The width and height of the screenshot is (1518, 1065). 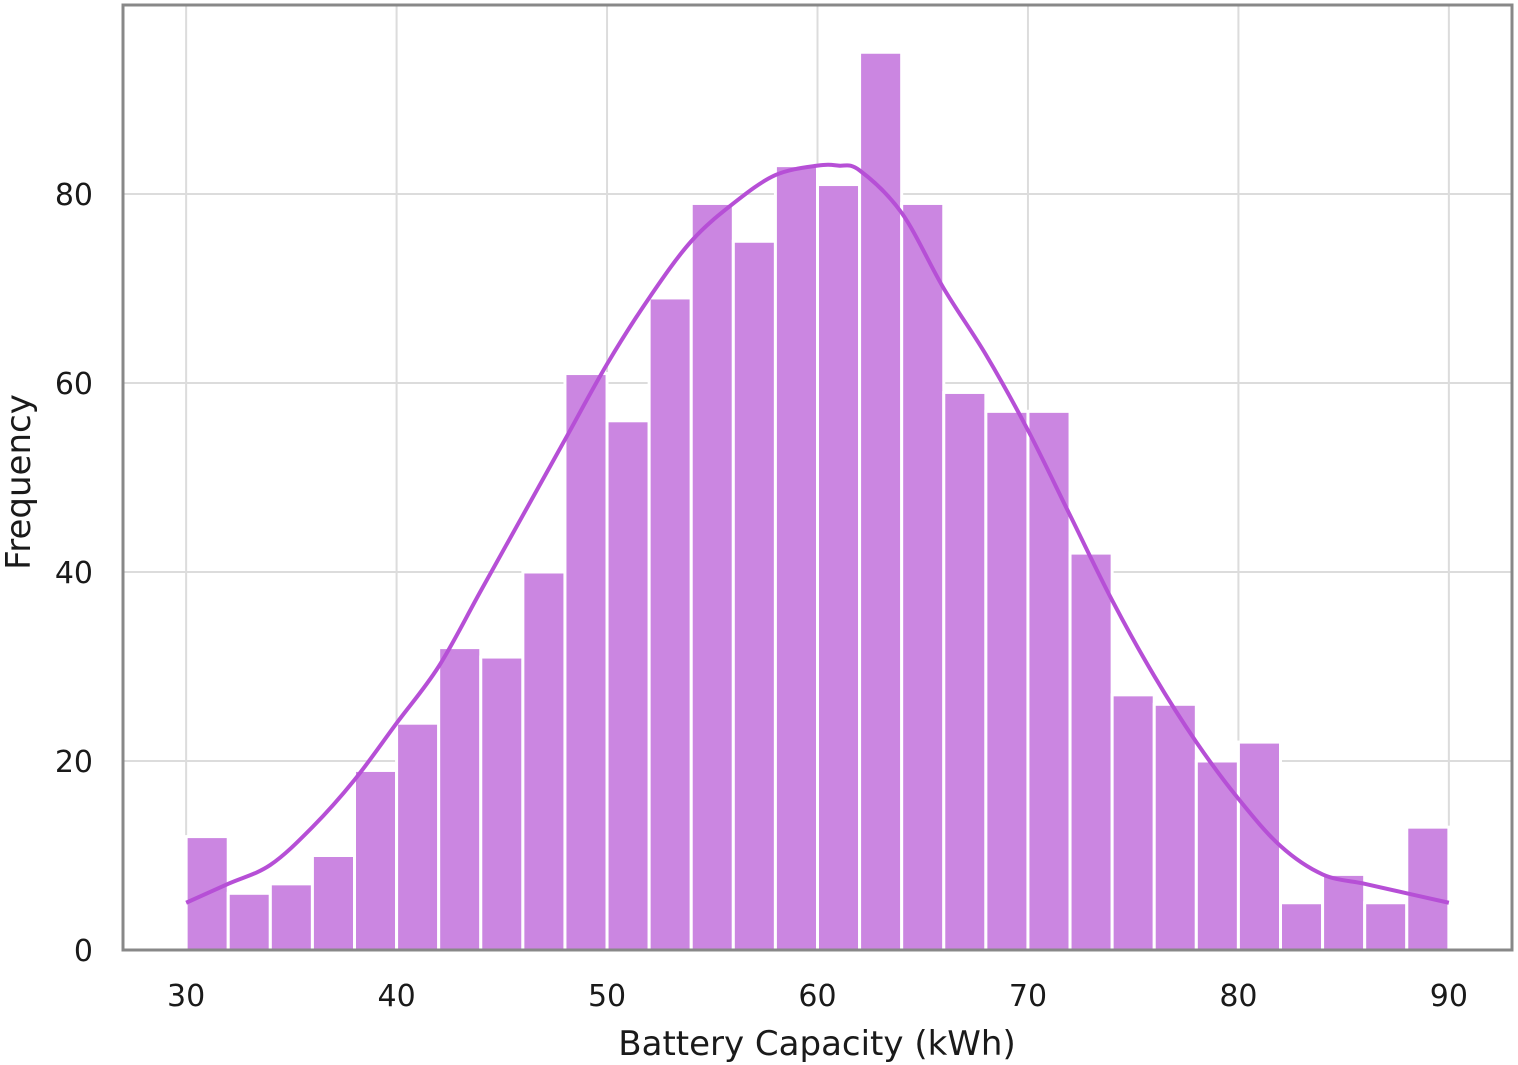 I want to click on x-tick-label: 90, so click(x=1449, y=996).